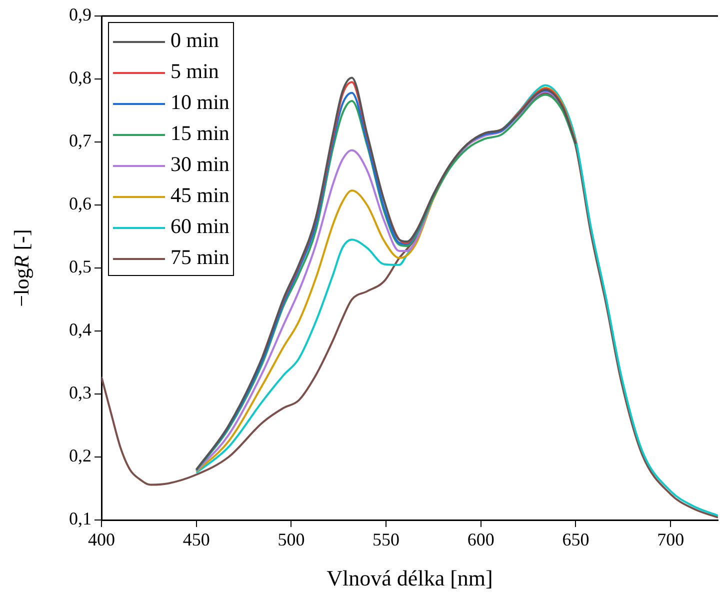  Describe the element at coordinates (22, 268) in the screenshot. I see `y-axis-title: −logR [-]` at that location.